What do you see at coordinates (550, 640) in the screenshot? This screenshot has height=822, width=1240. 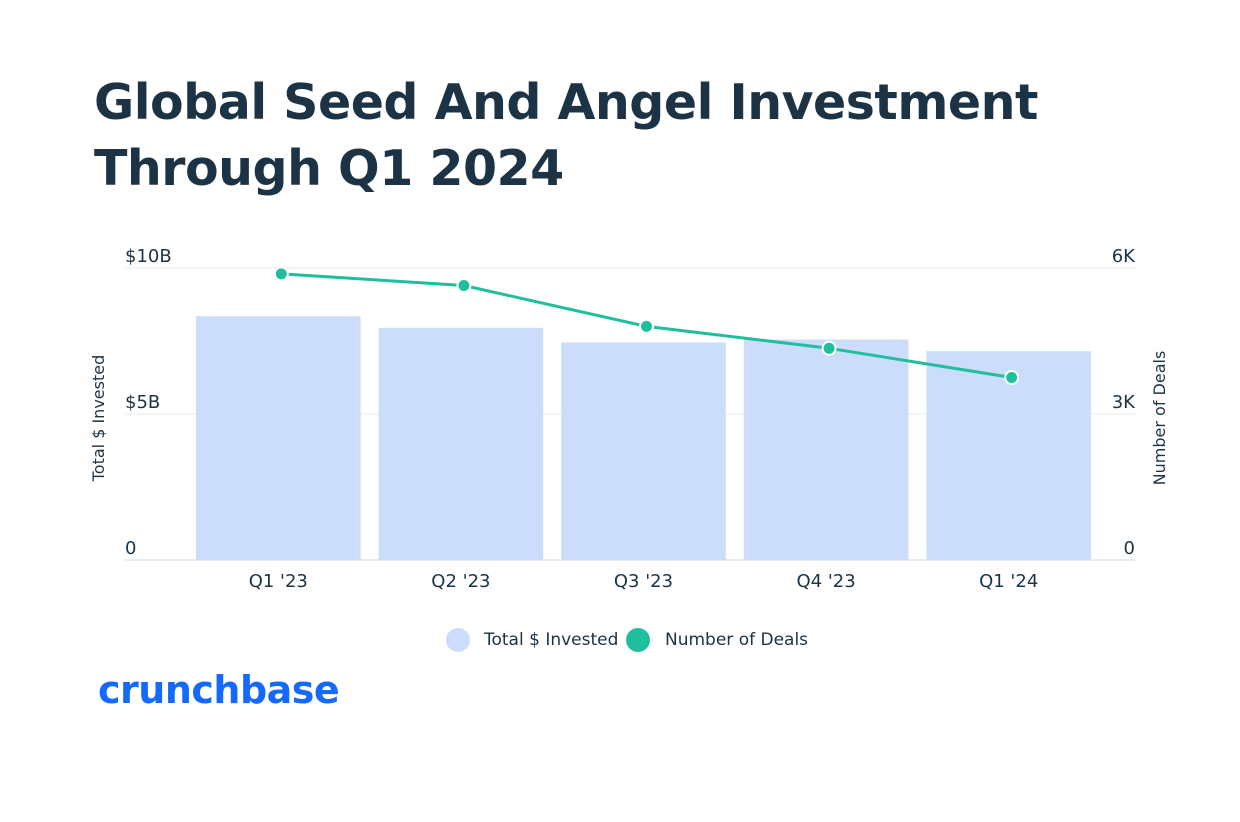 I see `legend-label-bar: Total $ Invested` at bounding box center [550, 640].